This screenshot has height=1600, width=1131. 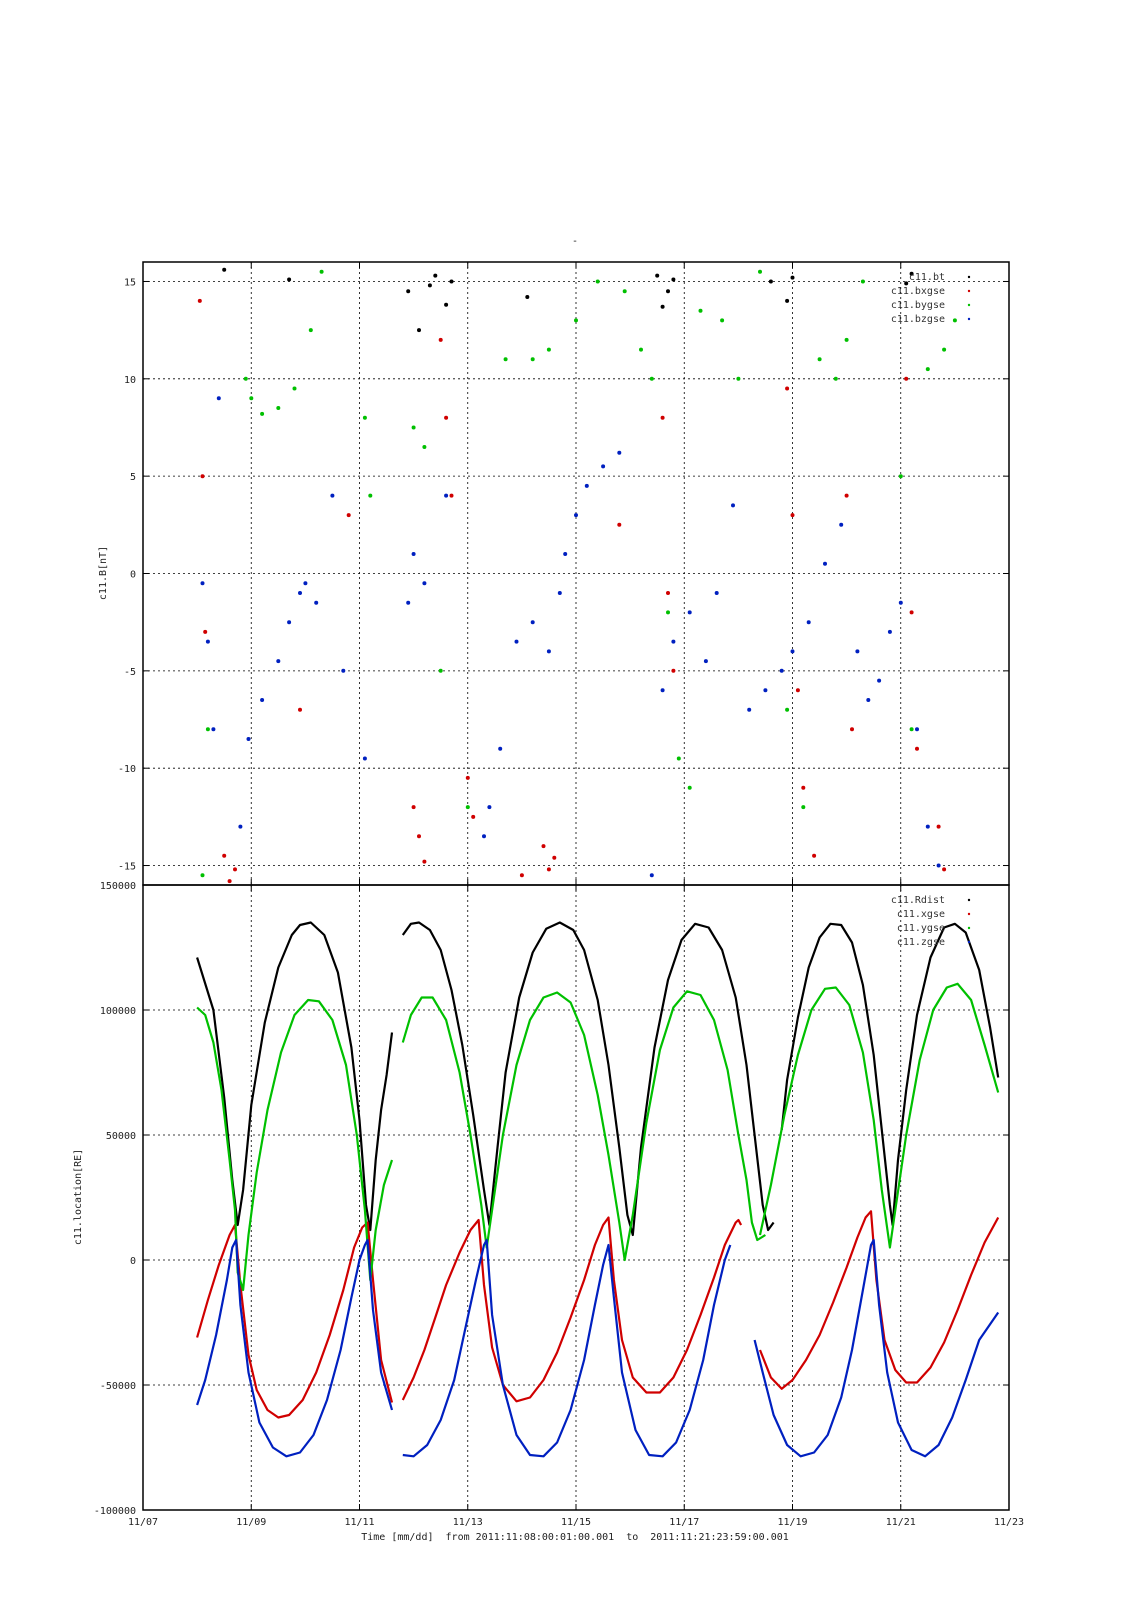 I want to click on y-tick-label: 50000, so click(x=121, y=1136).